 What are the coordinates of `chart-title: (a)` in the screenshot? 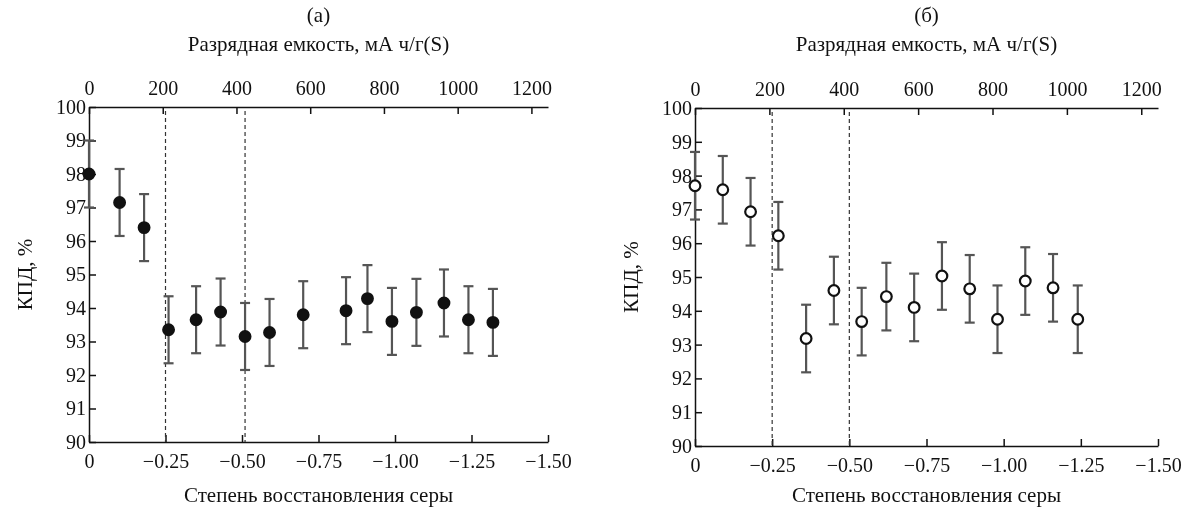 It's located at (318, 15).